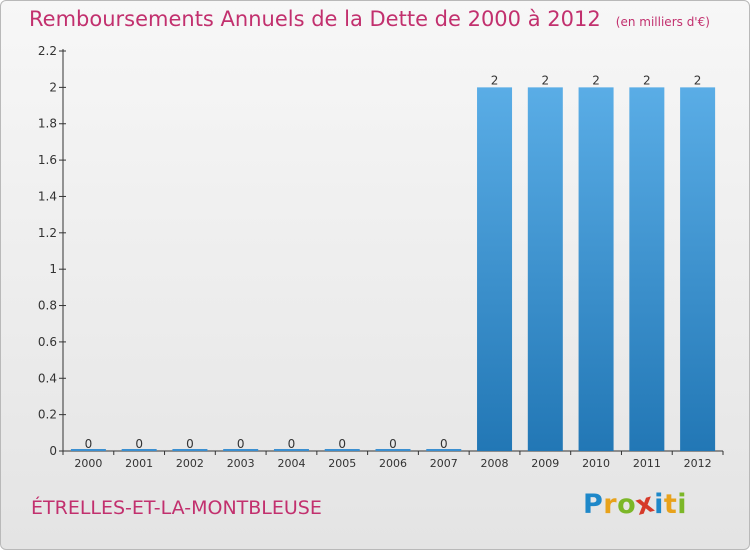  I want to click on y-tick-label: 0.2, so click(47, 415).